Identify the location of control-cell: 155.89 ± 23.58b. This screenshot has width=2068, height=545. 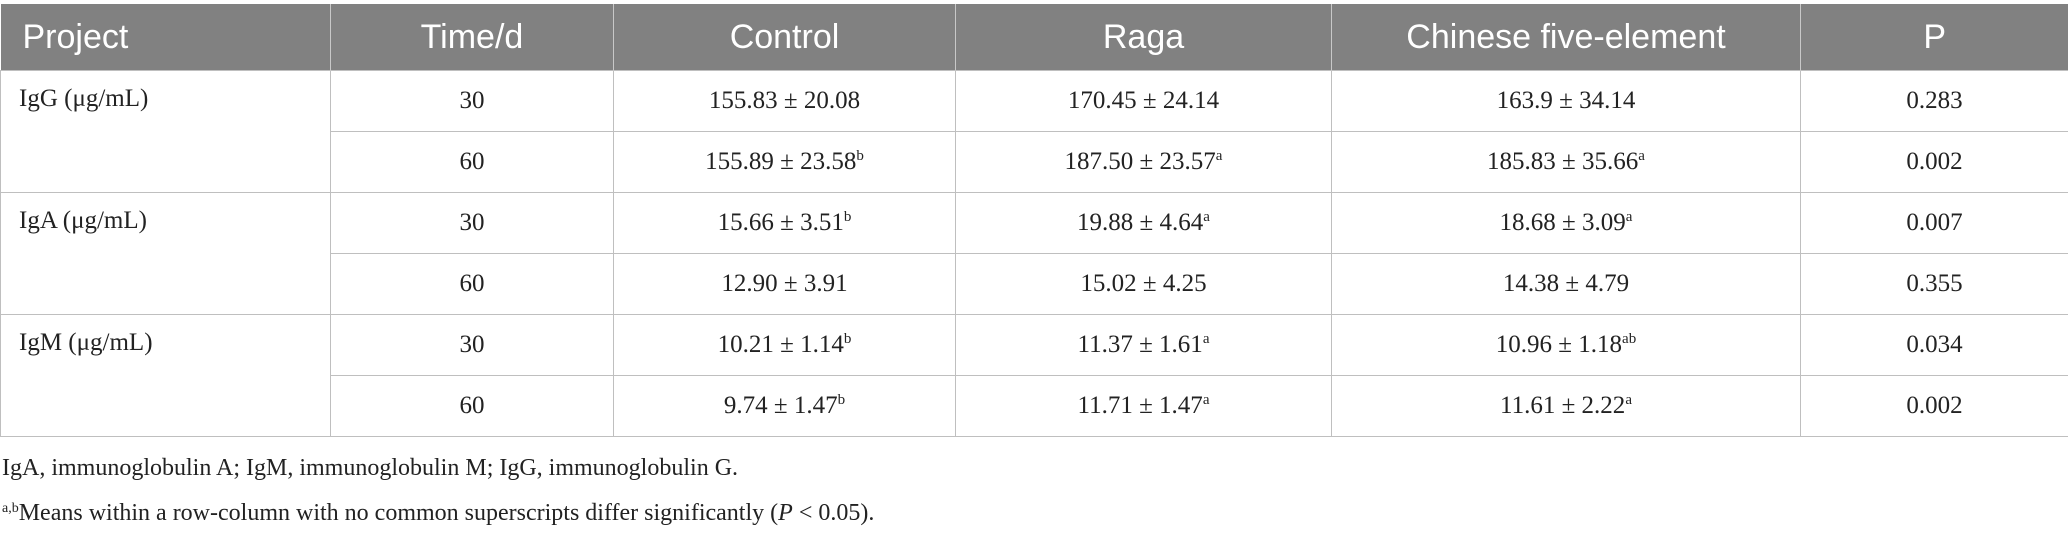
(785, 162).